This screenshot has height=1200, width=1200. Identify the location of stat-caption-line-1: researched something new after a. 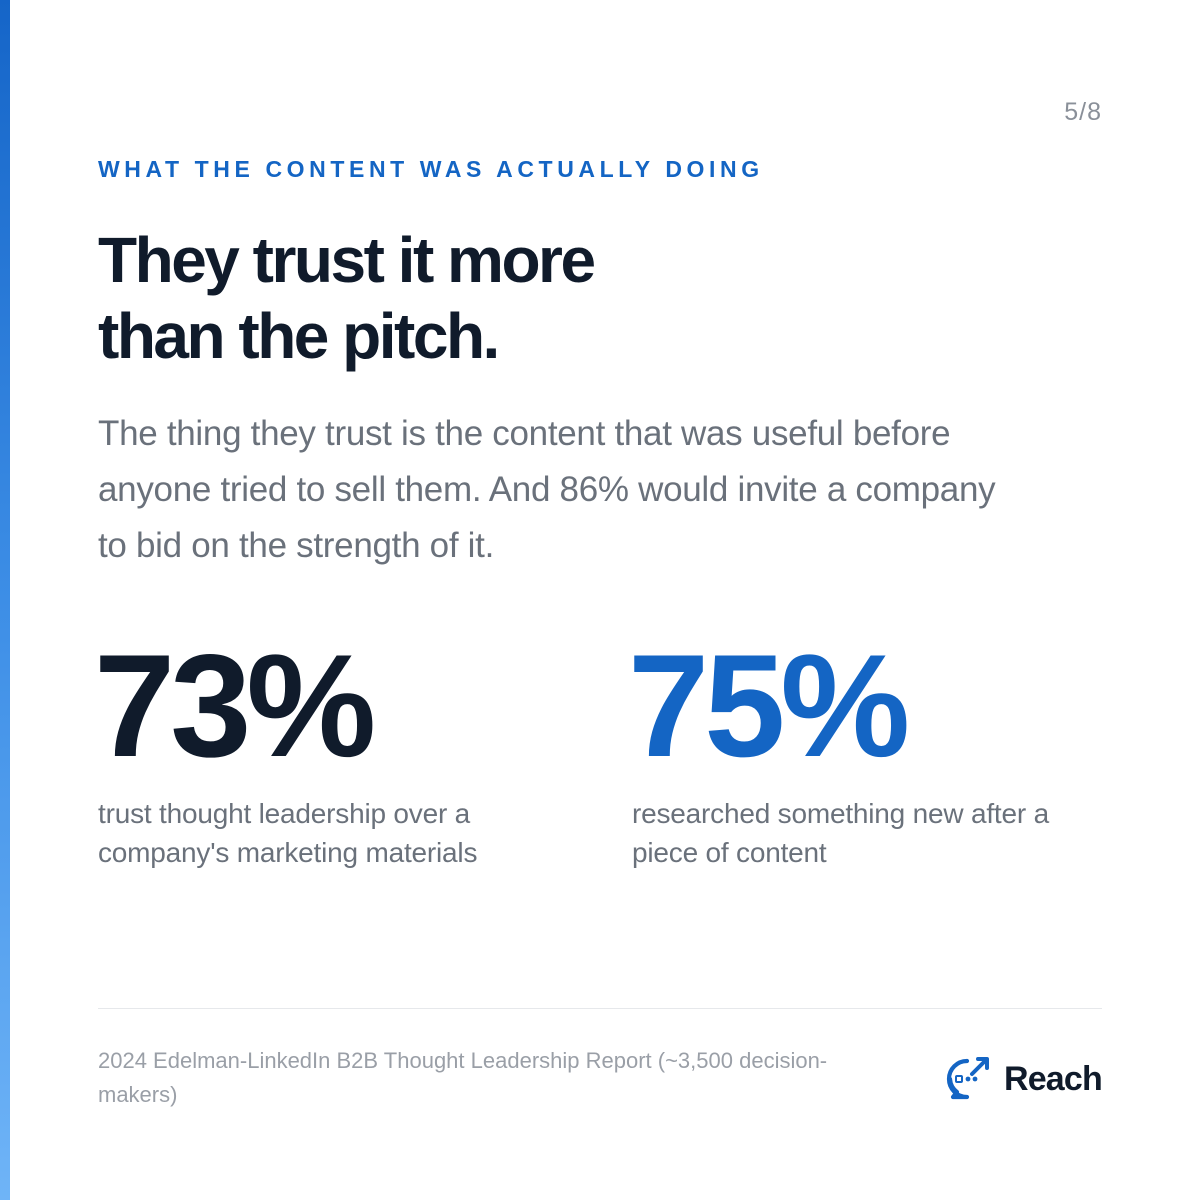
(840, 813).